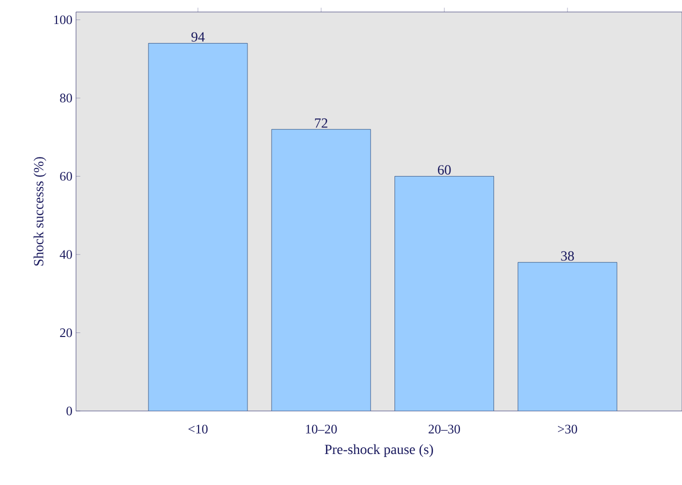  What do you see at coordinates (69, 411) in the screenshot?
I see `y-tick-label: 0` at bounding box center [69, 411].